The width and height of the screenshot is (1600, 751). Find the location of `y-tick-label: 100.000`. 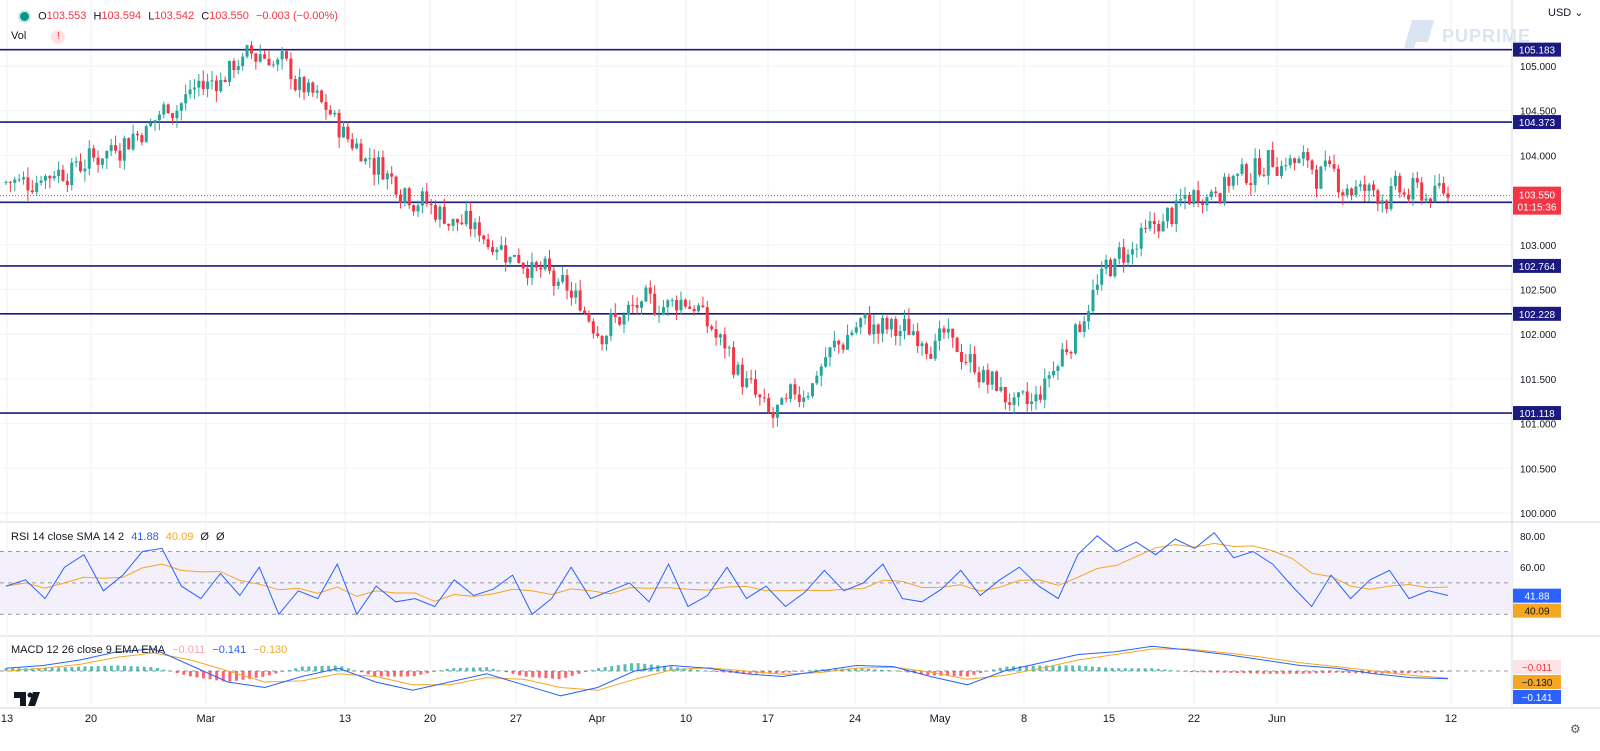

y-tick-label: 100.000 is located at coordinates (1538, 514).